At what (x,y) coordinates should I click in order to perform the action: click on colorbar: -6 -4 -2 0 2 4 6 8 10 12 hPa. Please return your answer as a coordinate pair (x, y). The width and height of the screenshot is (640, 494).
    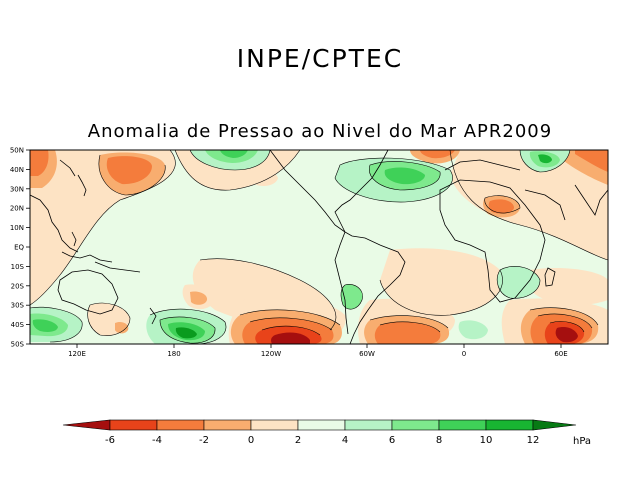
    Looking at the image, I should click on (326, 433).